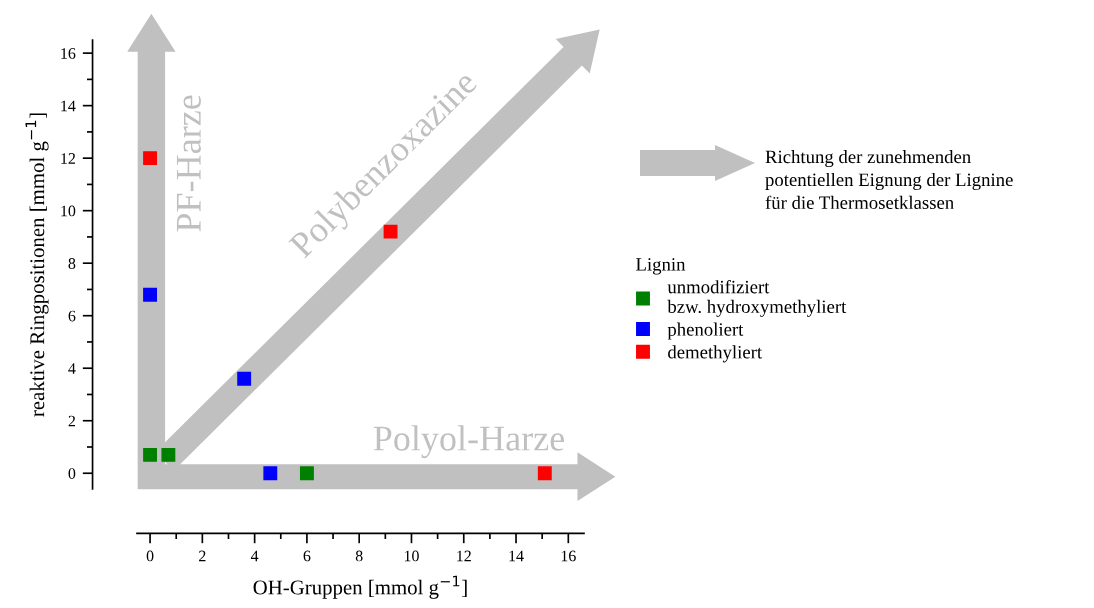 The width and height of the screenshot is (1094, 608). What do you see at coordinates (68, 211) in the screenshot?
I see `y-tick-label: 10` at bounding box center [68, 211].